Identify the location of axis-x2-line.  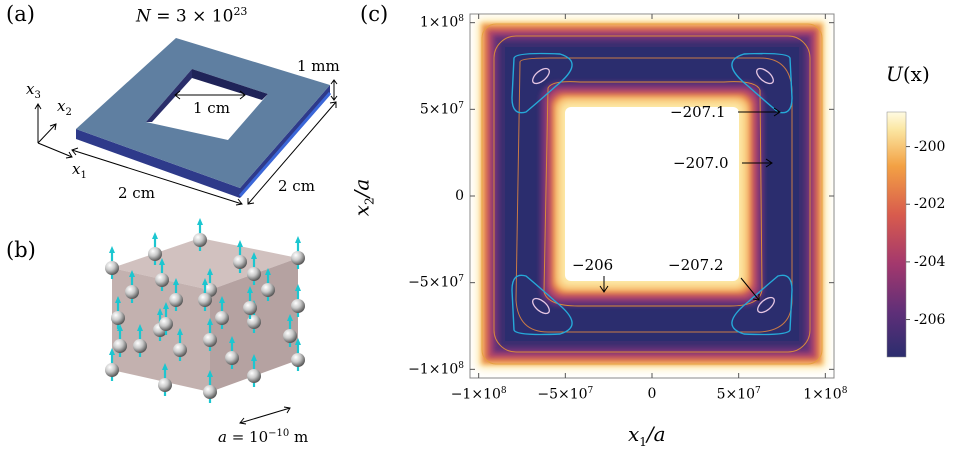
(47, 133).